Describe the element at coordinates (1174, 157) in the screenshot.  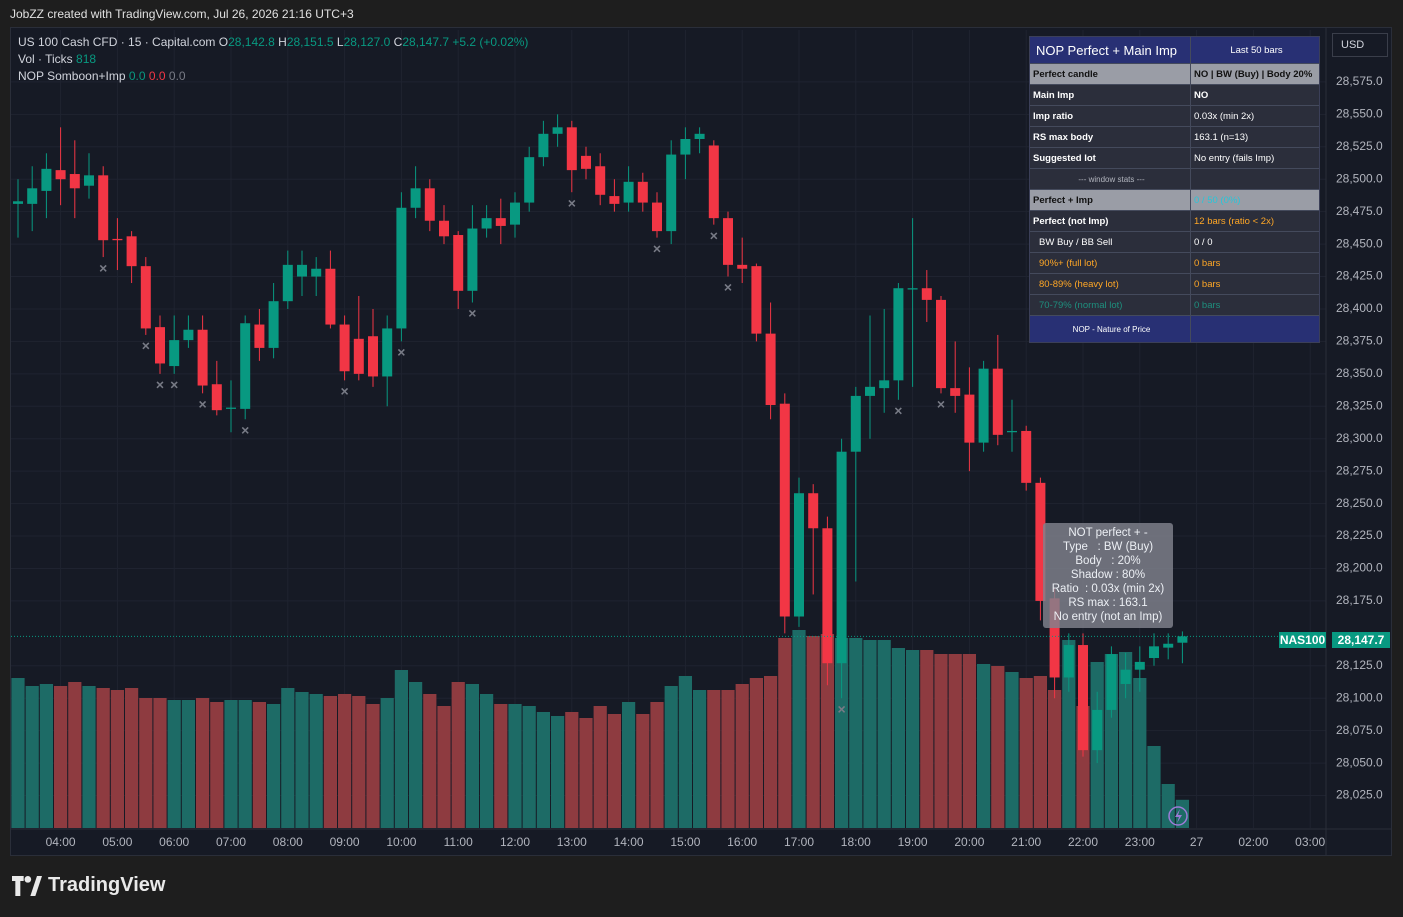
I see `panel-row: Suggested lot No entry (fails Imp)` at that location.